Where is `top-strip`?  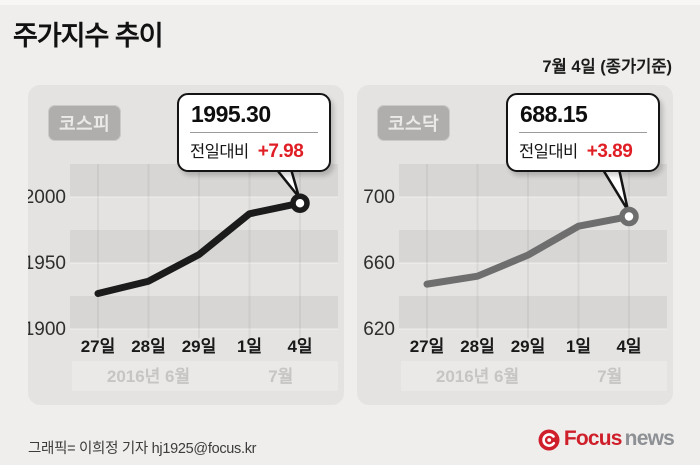 top-strip is located at coordinates (350, 2).